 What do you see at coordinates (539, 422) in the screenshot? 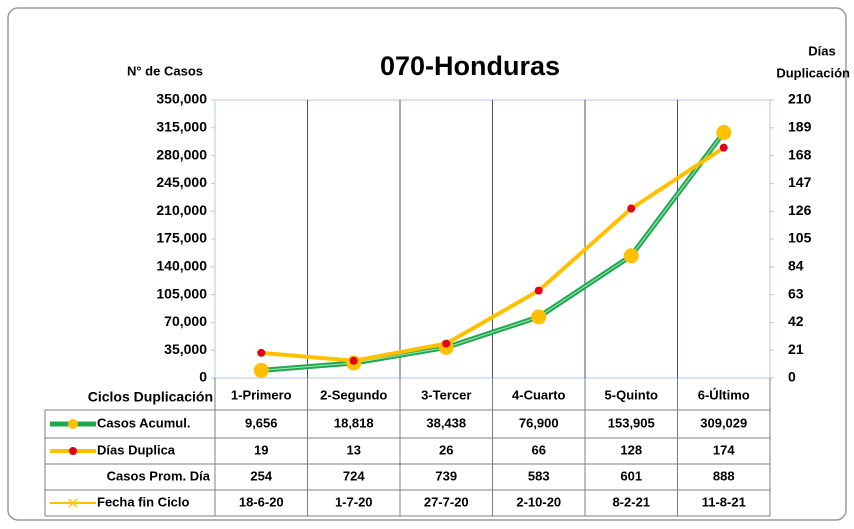
I see `table-cell: 76,900` at bounding box center [539, 422].